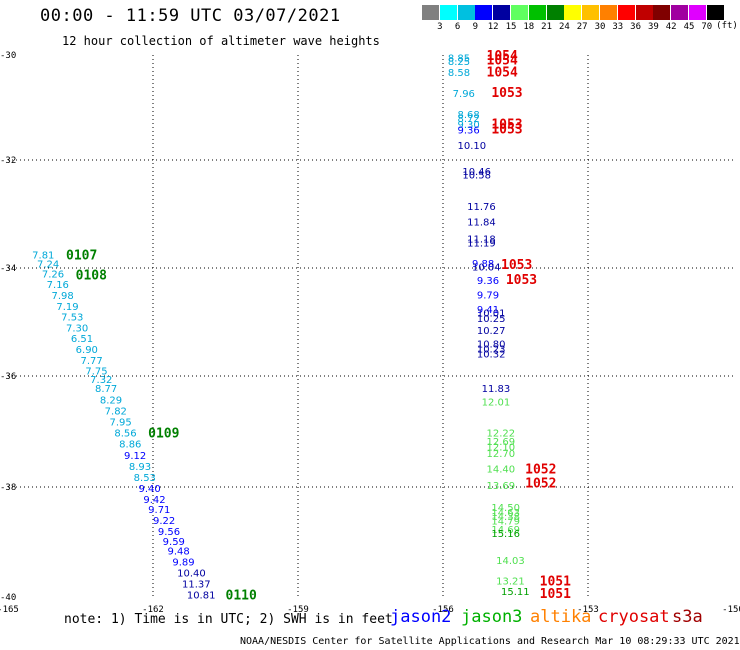 The width and height of the screenshot is (740, 650). Describe the element at coordinates (475, 27) in the screenshot. I see `color-scale-tick: 9` at that location.